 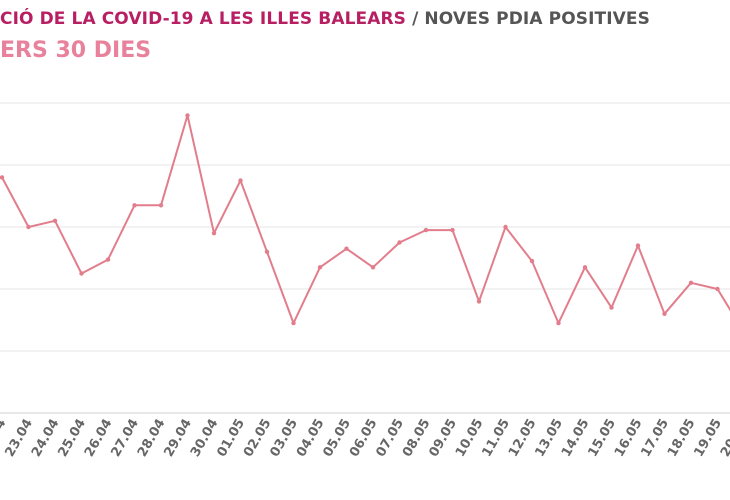 I want to click on chart-subtitle: ERS 30 DIES, so click(x=76, y=50).